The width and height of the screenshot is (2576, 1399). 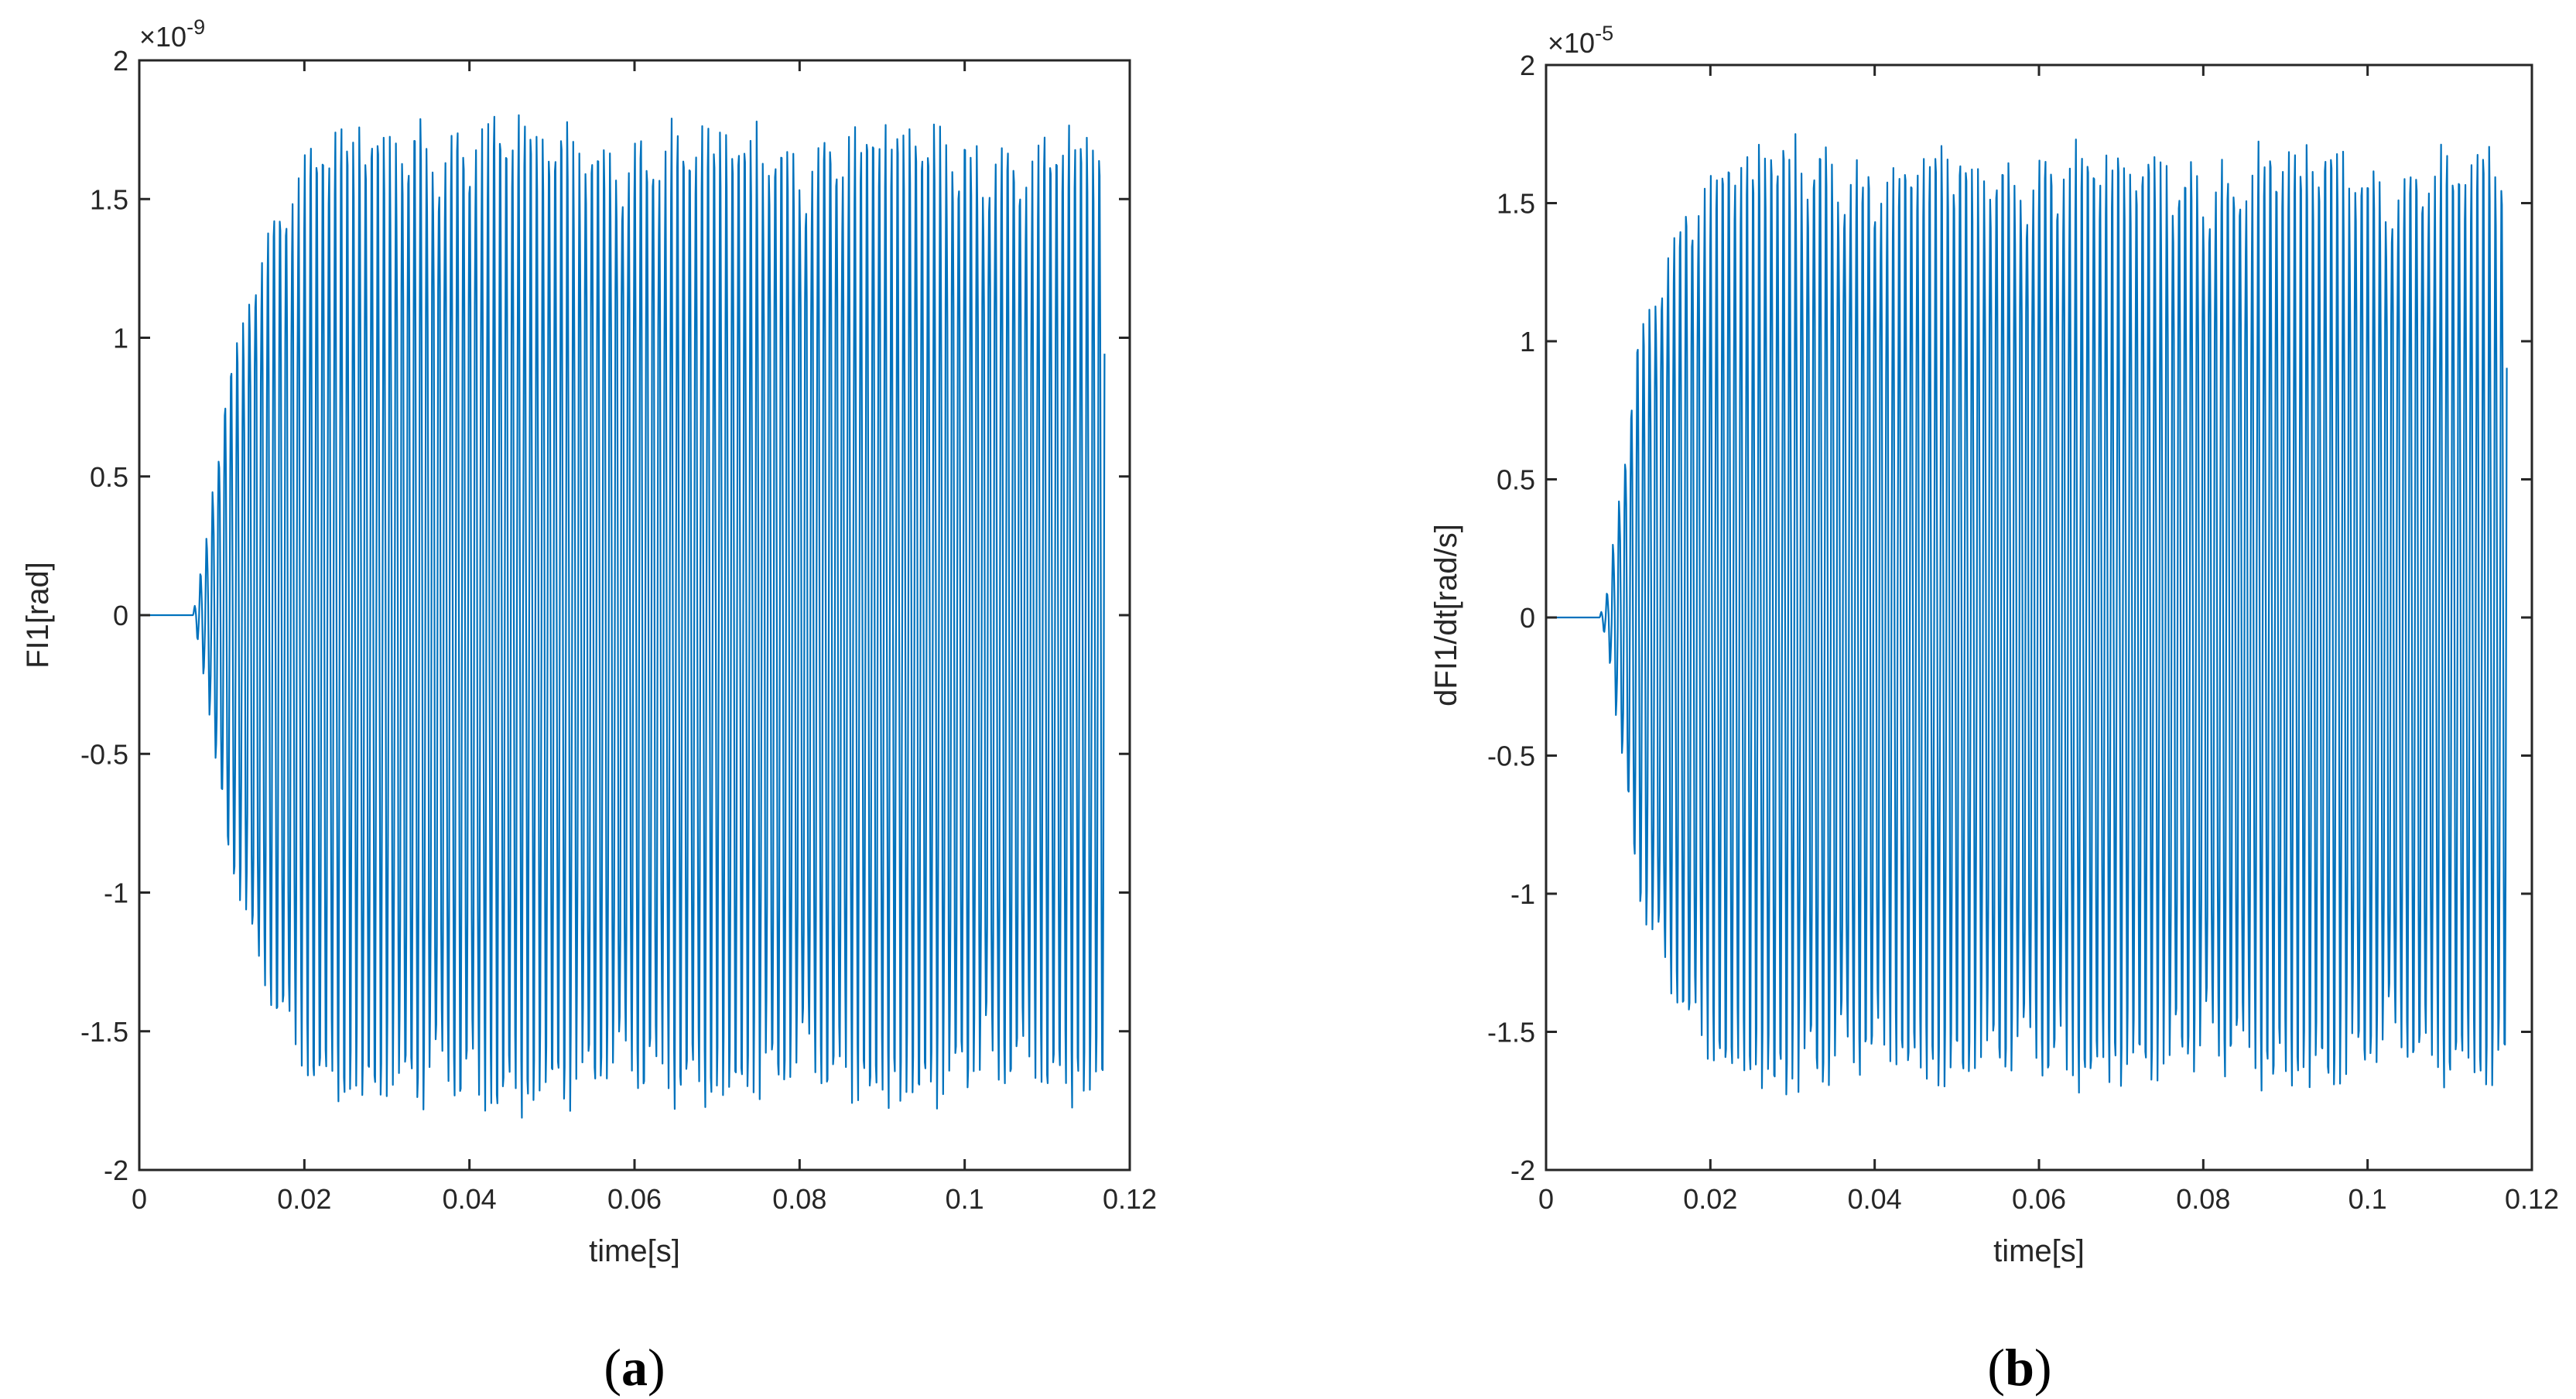 I want to click on chart-a-y-exponent: ×10⁻⁹, so click(x=172, y=34).